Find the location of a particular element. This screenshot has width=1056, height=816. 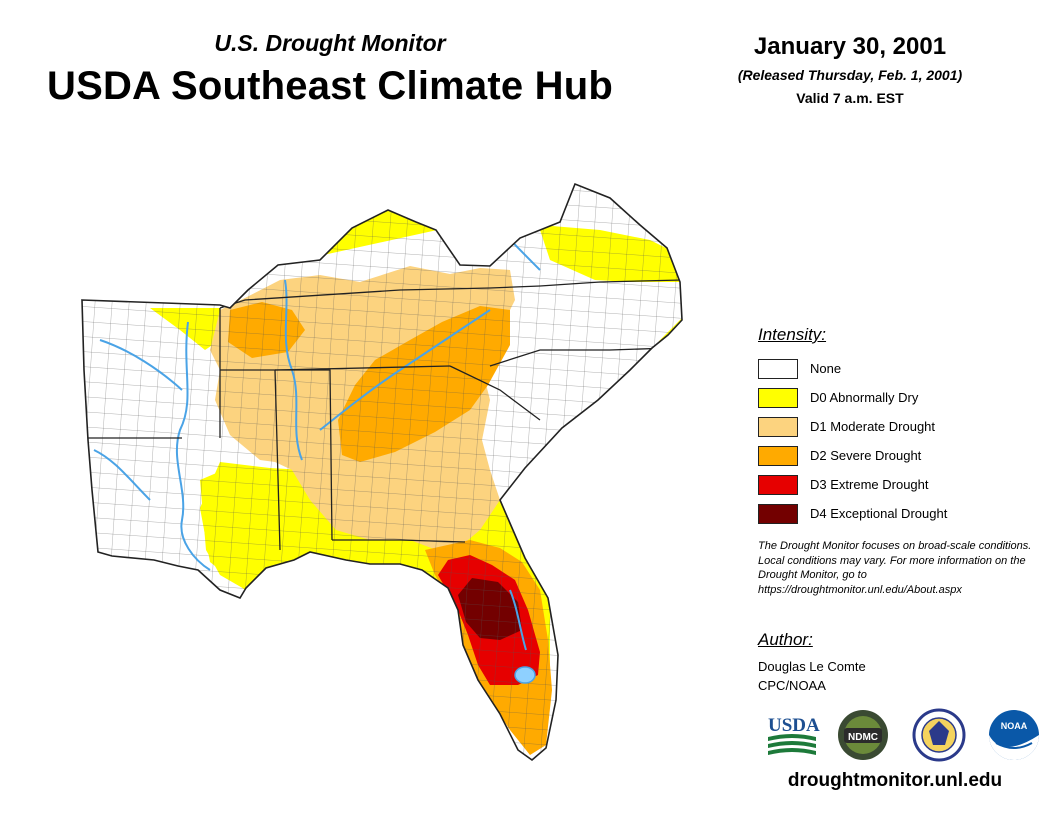

doc-seal-logo is located at coordinates (939, 735).